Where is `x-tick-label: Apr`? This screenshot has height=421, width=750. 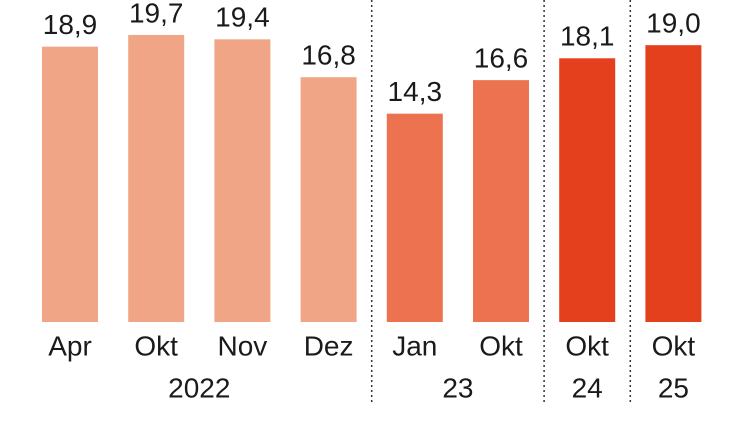 x-tick-label: Apr is located at coordinates (70, 345).